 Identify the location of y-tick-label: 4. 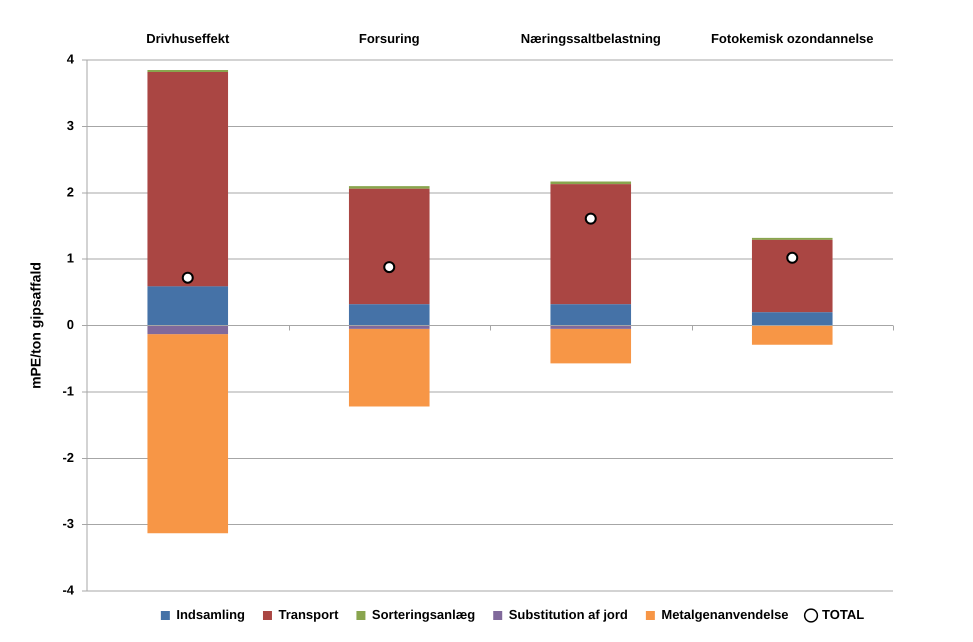
(70, 59).